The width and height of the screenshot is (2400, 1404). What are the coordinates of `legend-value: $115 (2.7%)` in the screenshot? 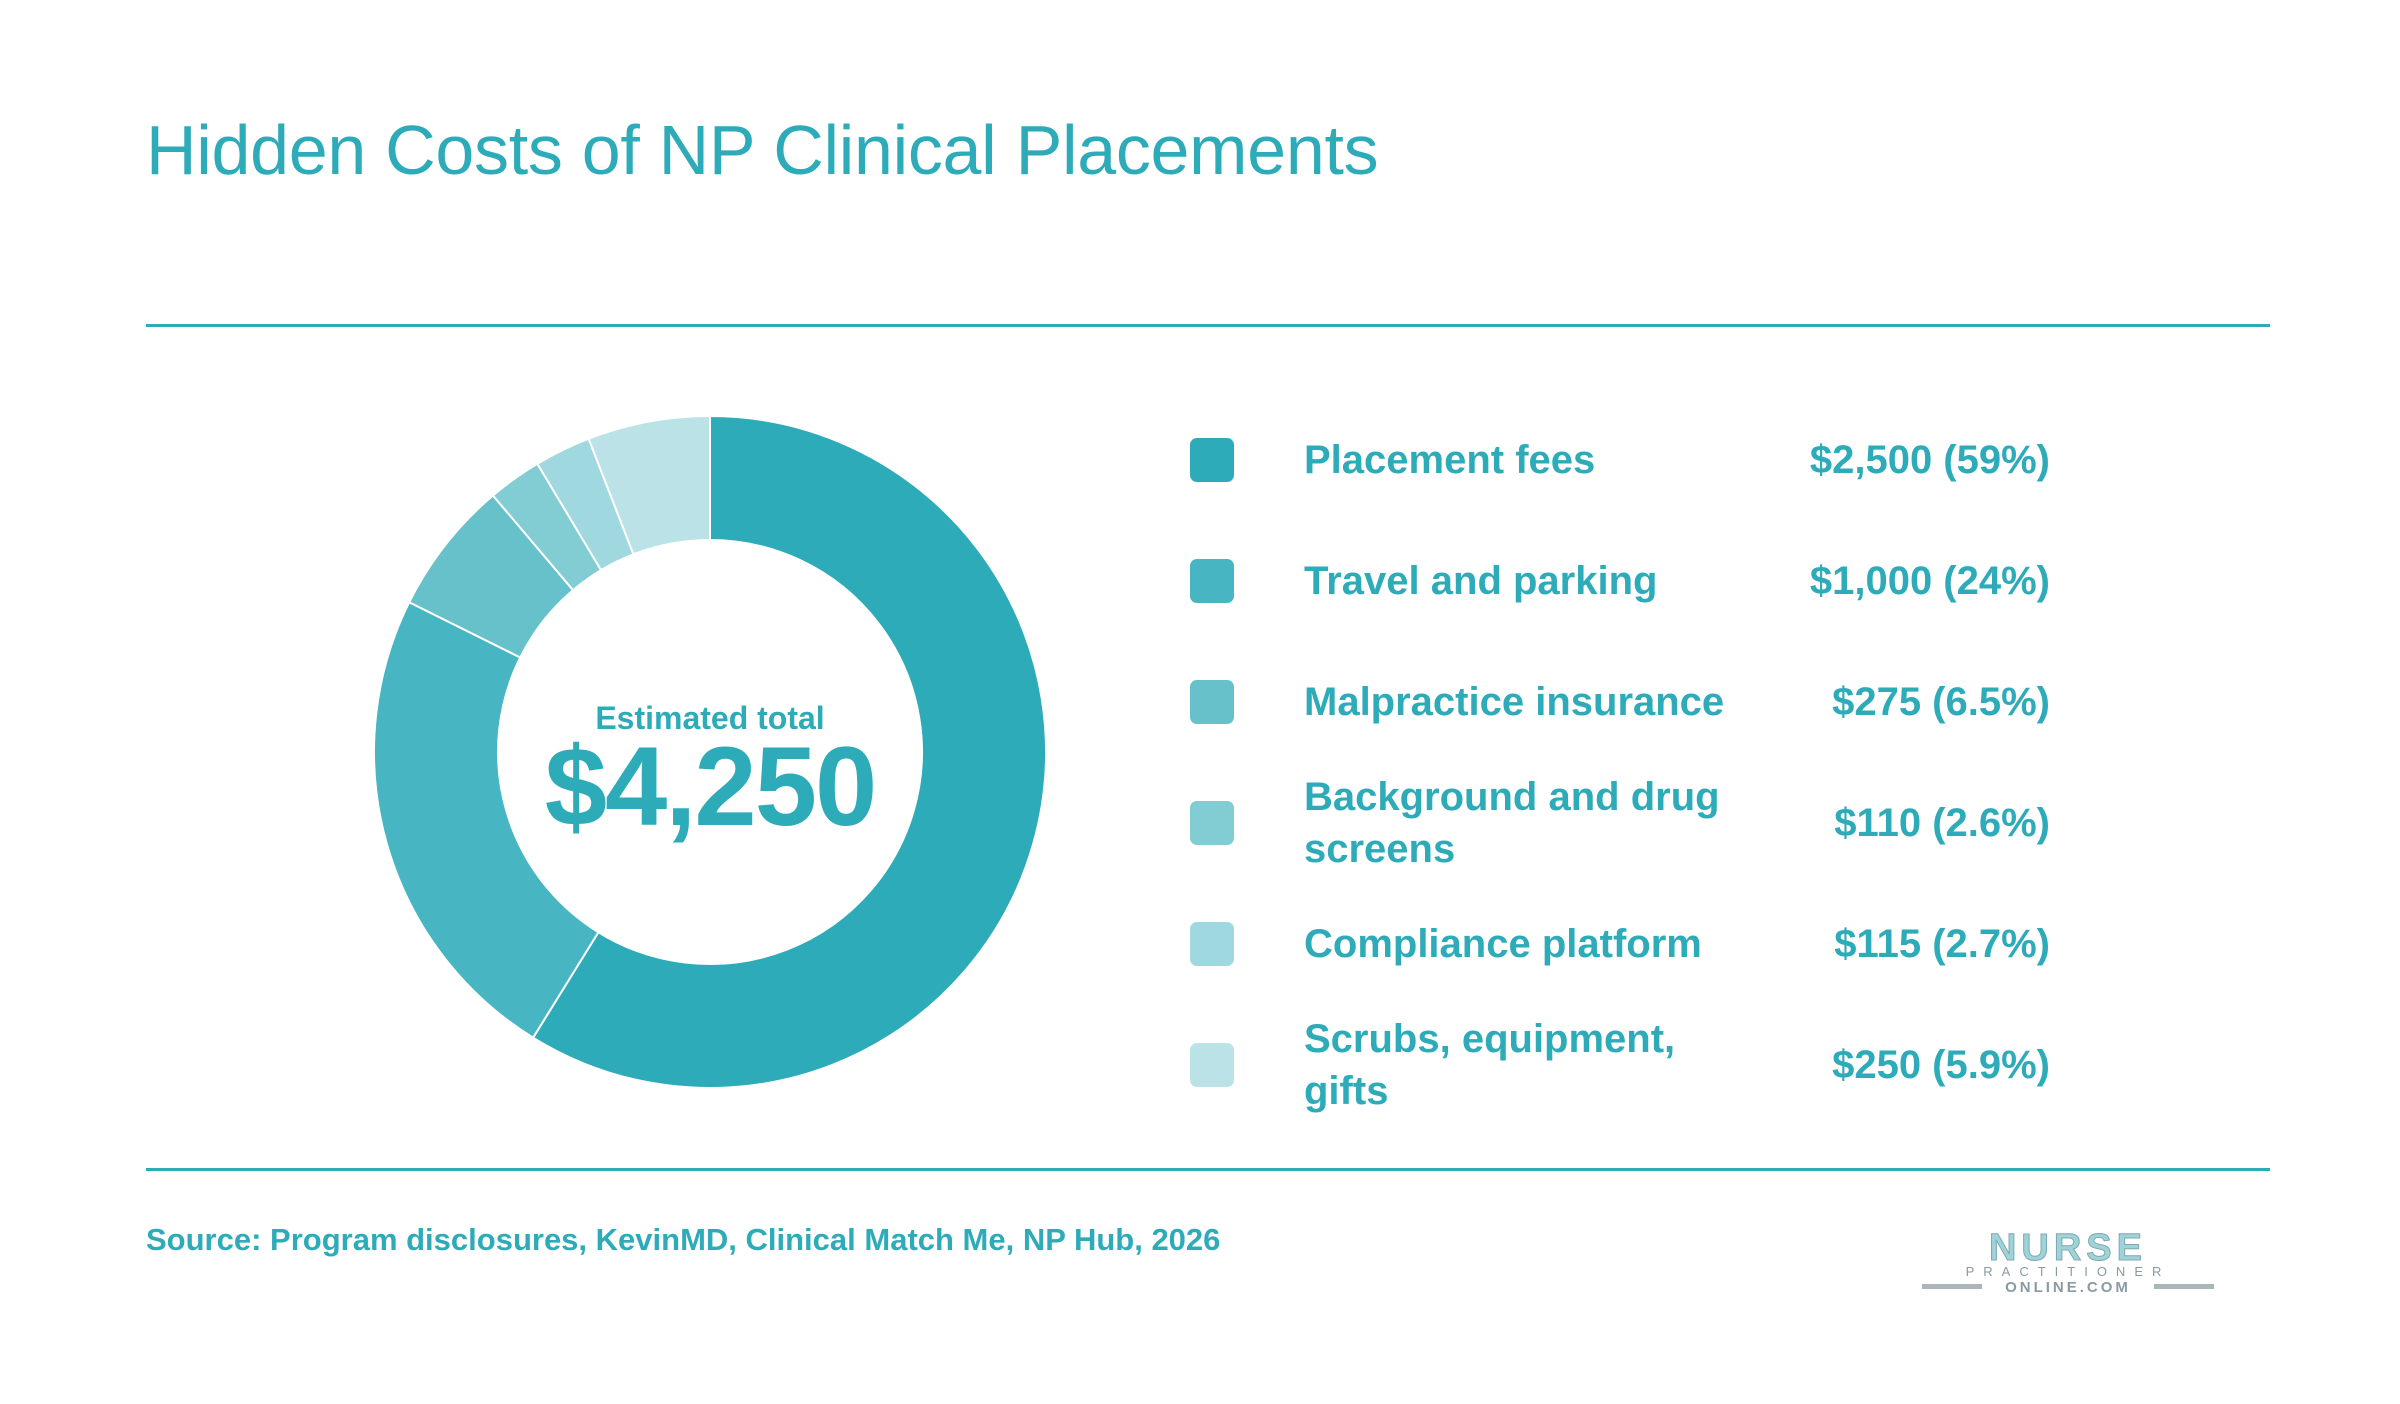 It's located at (1942, 943).